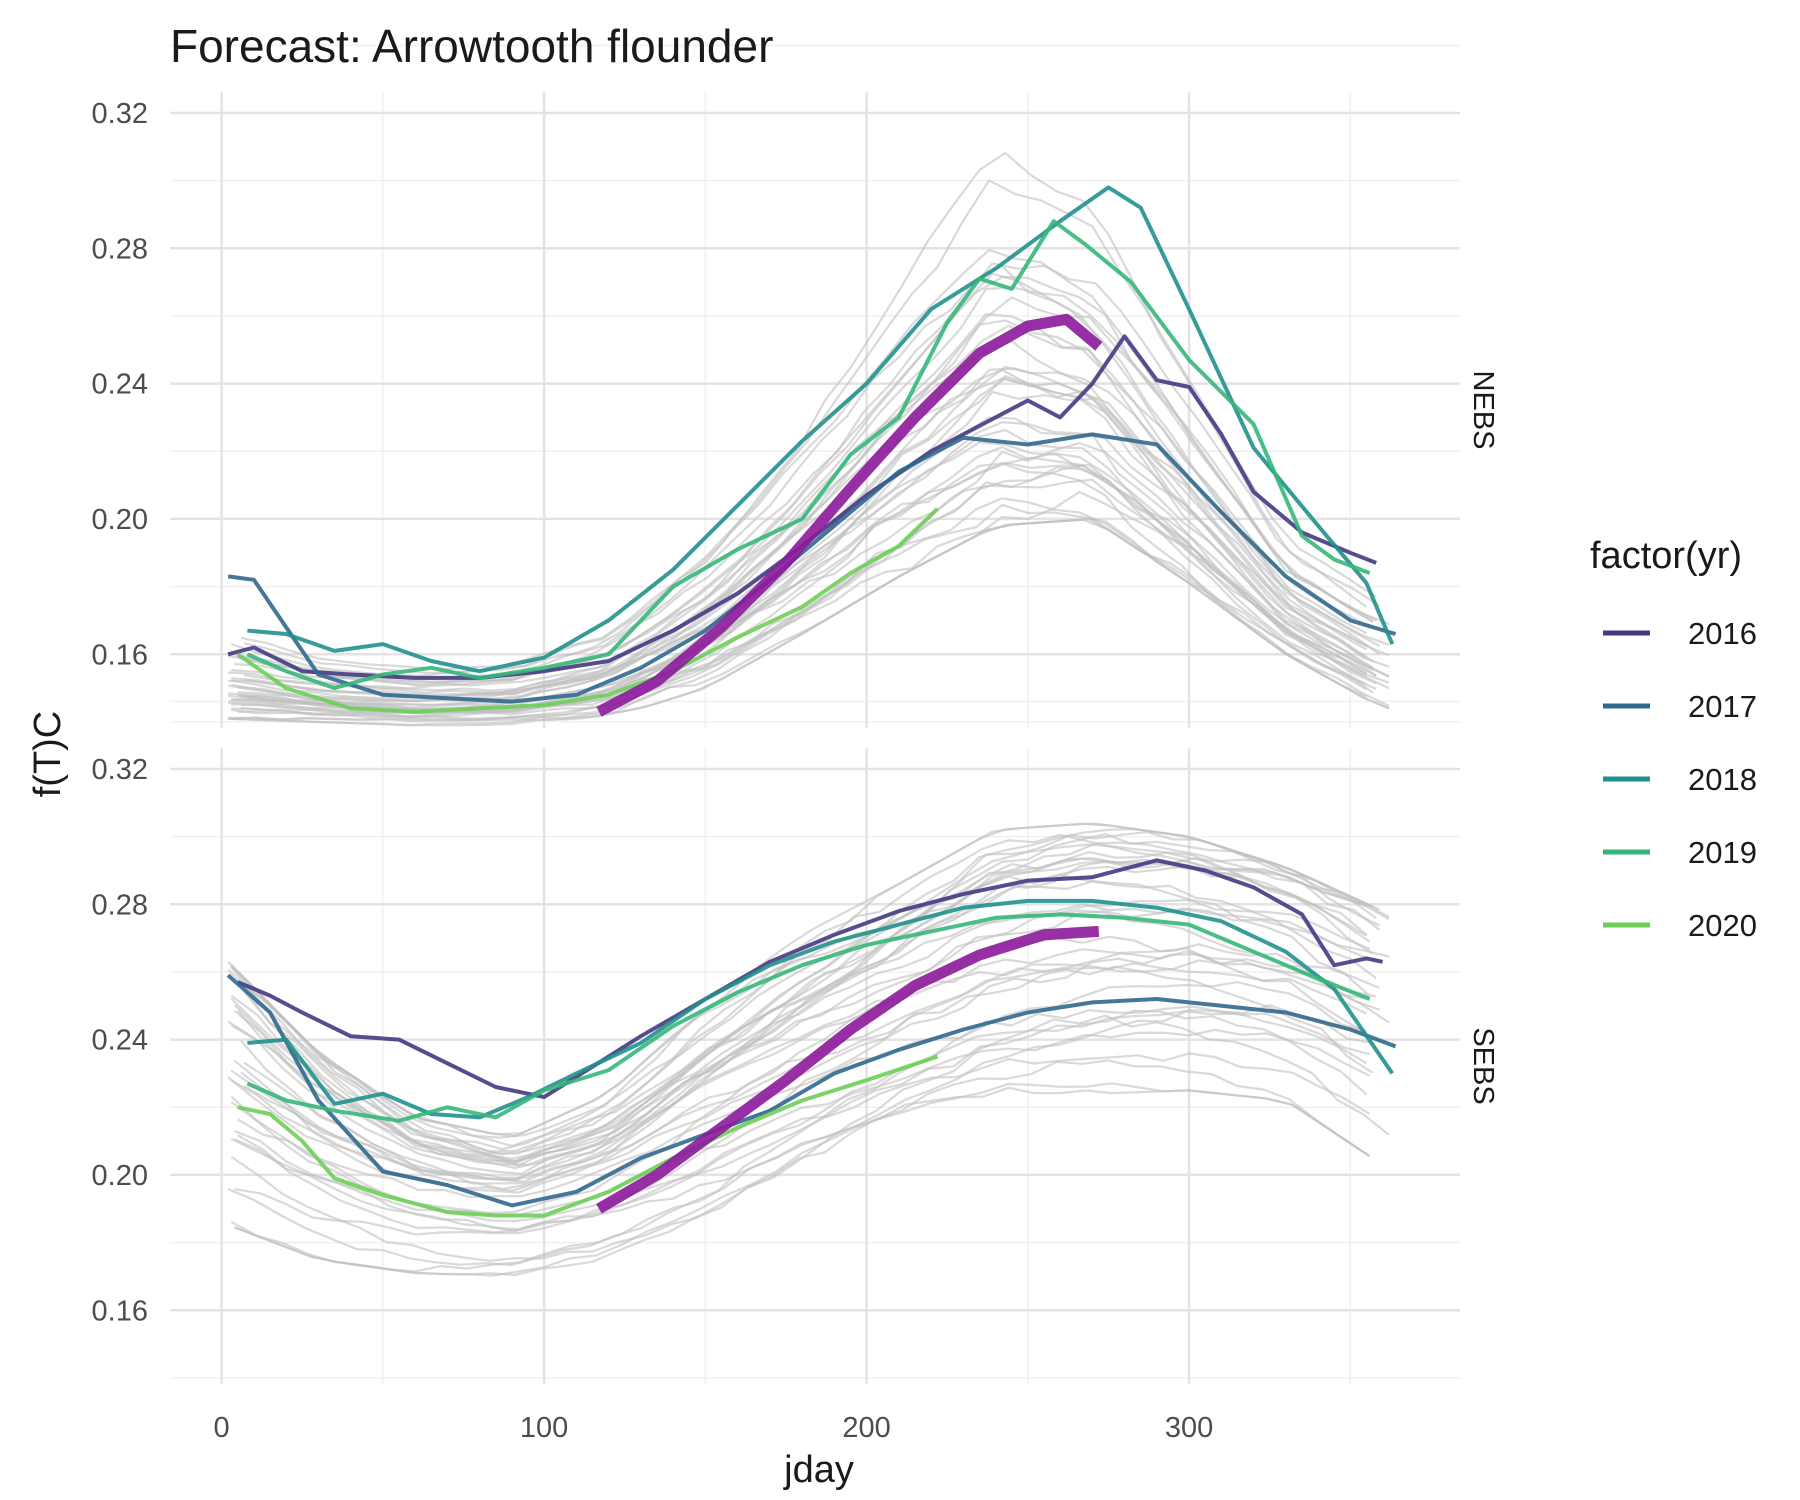  Describe the element at coordinates (1666, 556) in the screenshot. I see `legend-title: factor(yr)` at that location.